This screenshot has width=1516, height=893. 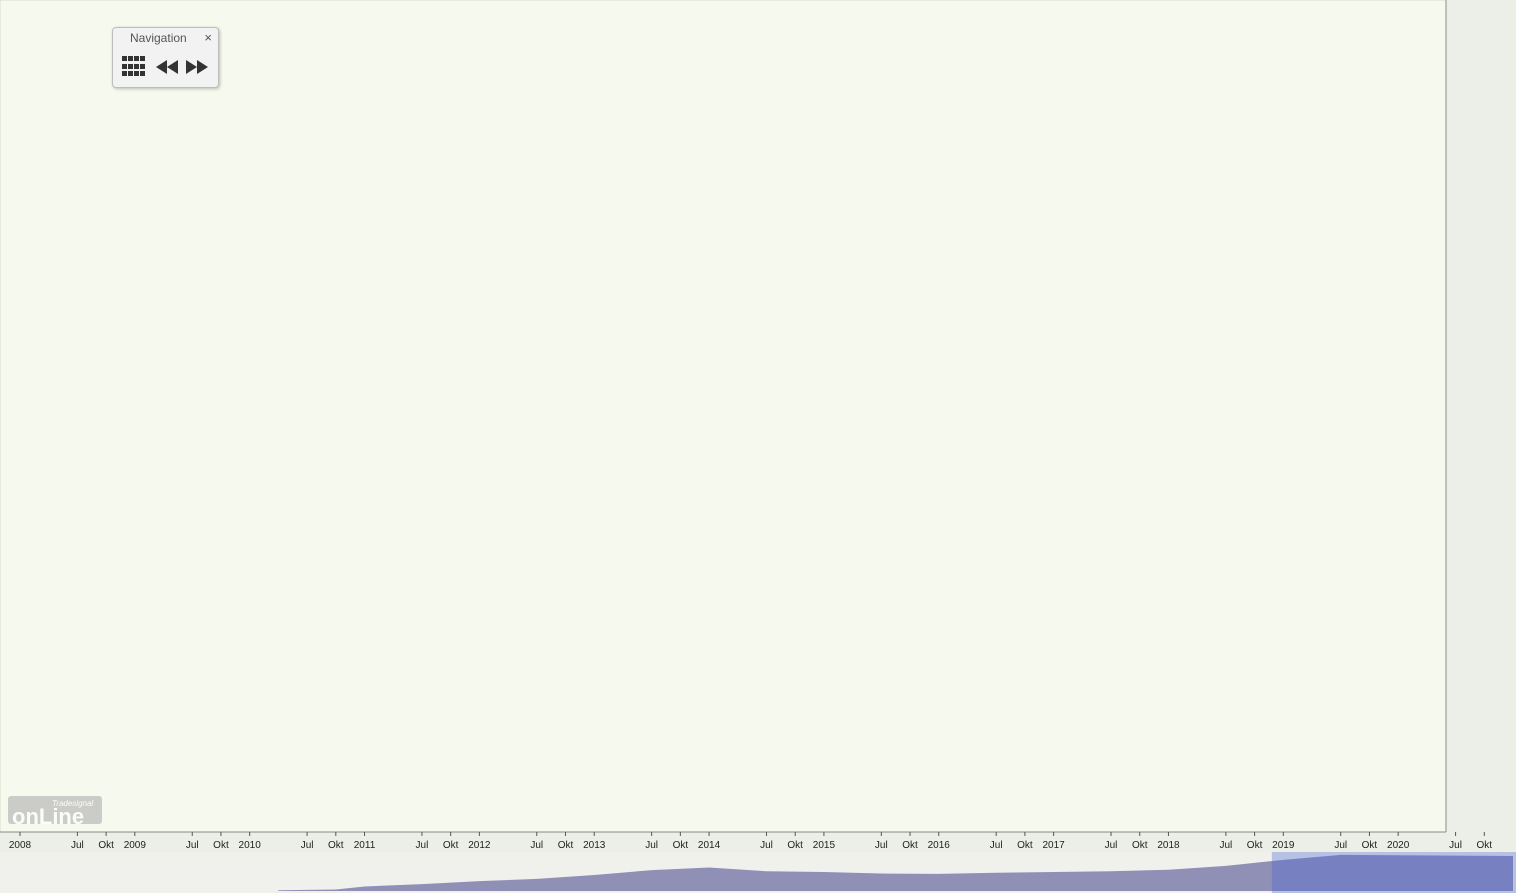 I want to click on navigation-title: Navigation, so click(x=158, y=38).